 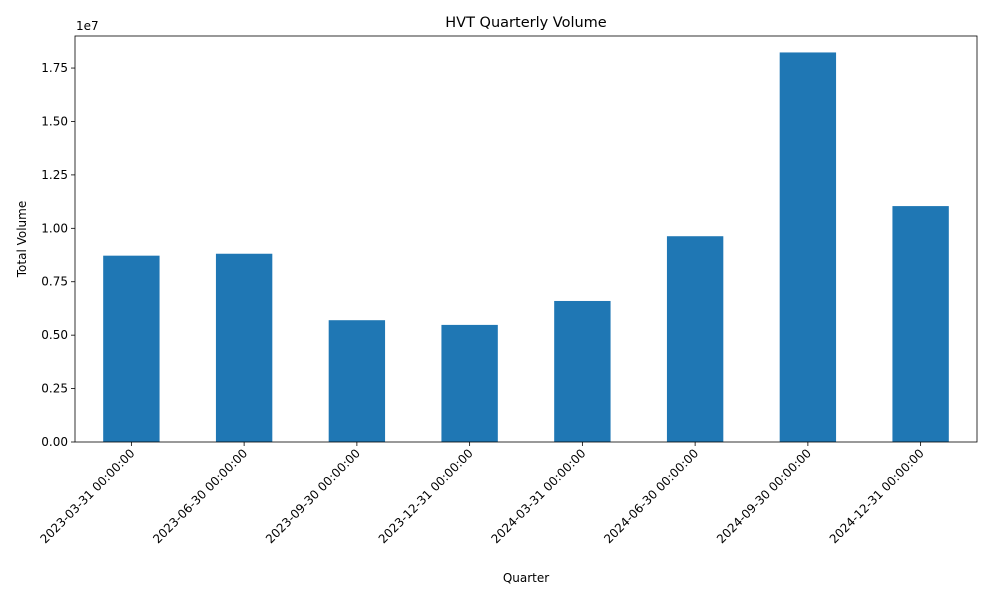 I want to click on y-tick-label: 1.50, so click(x=54, y=121).